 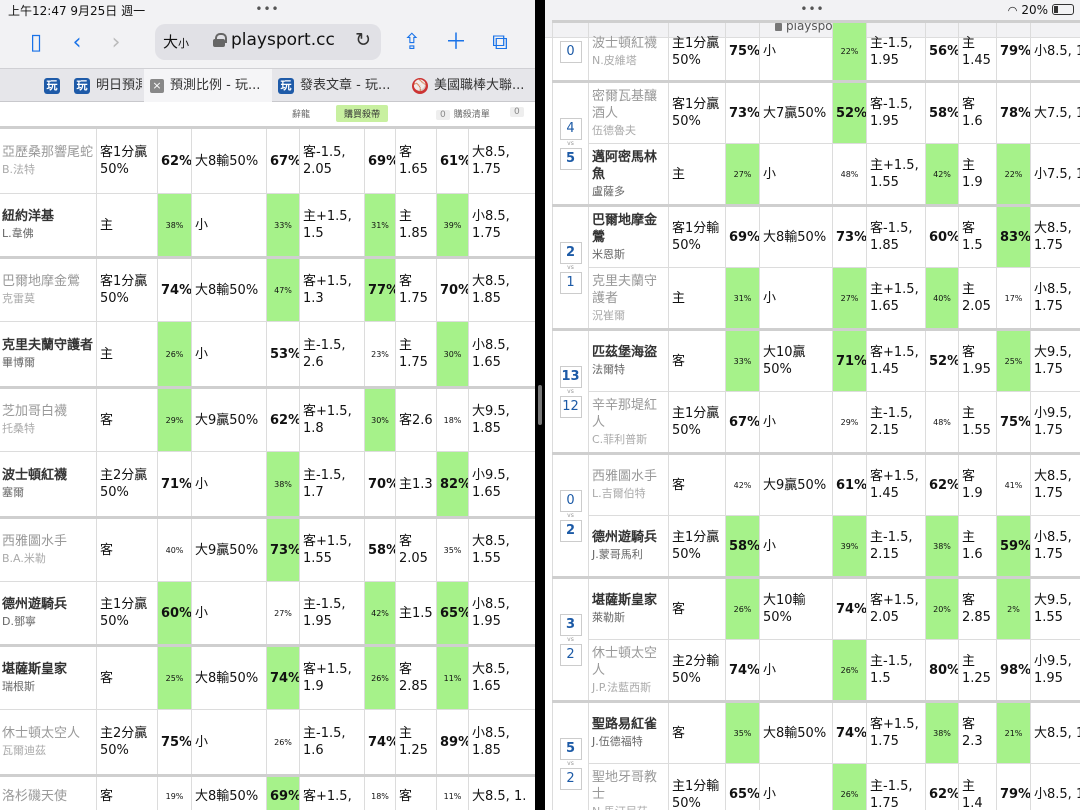 I want to click on team-cell: 克里夫蘭守護者 況崔爾, so click(x=628, y=298).